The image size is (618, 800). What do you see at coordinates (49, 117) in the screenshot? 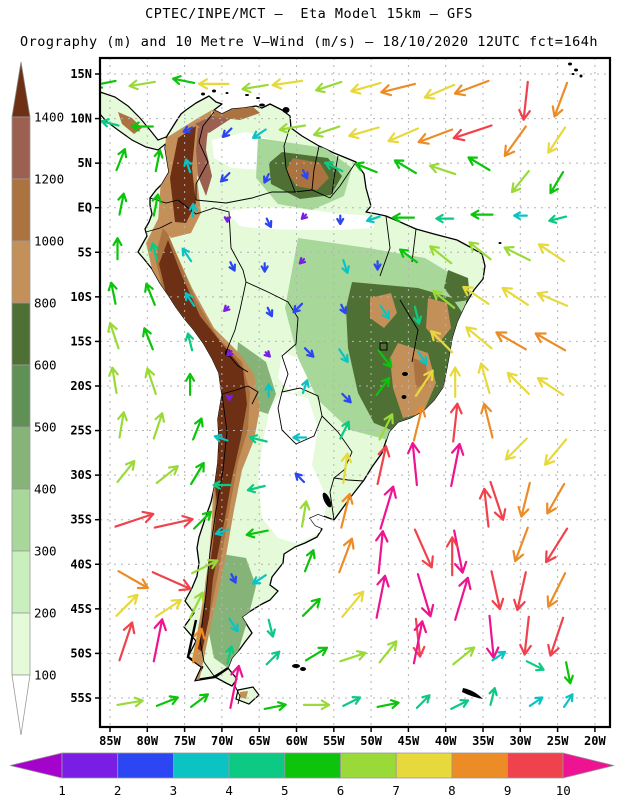
I see `elevation-colorbar-label: 1400` at bounding box center [49, 117].